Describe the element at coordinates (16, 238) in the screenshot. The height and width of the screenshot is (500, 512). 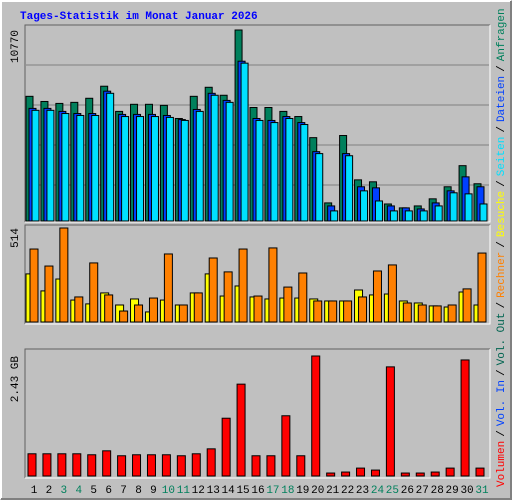
I see `y-tick-label: 514` at that location.